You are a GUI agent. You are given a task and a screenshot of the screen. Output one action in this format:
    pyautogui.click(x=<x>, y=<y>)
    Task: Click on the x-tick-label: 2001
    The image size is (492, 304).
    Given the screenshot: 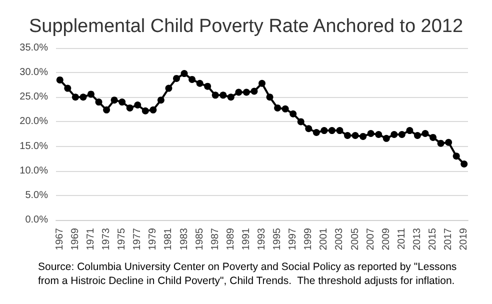 What is the action you would take?
    pyautogui.click(x=324, y=239)
    